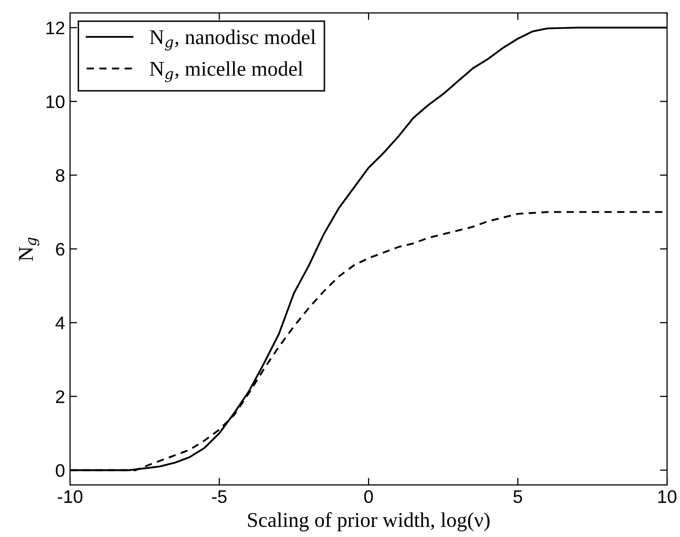  Describe the element at coordinates (226, 71) in the screenshot. I see `legend-label: N$_{g}$, micelle model` at that location.